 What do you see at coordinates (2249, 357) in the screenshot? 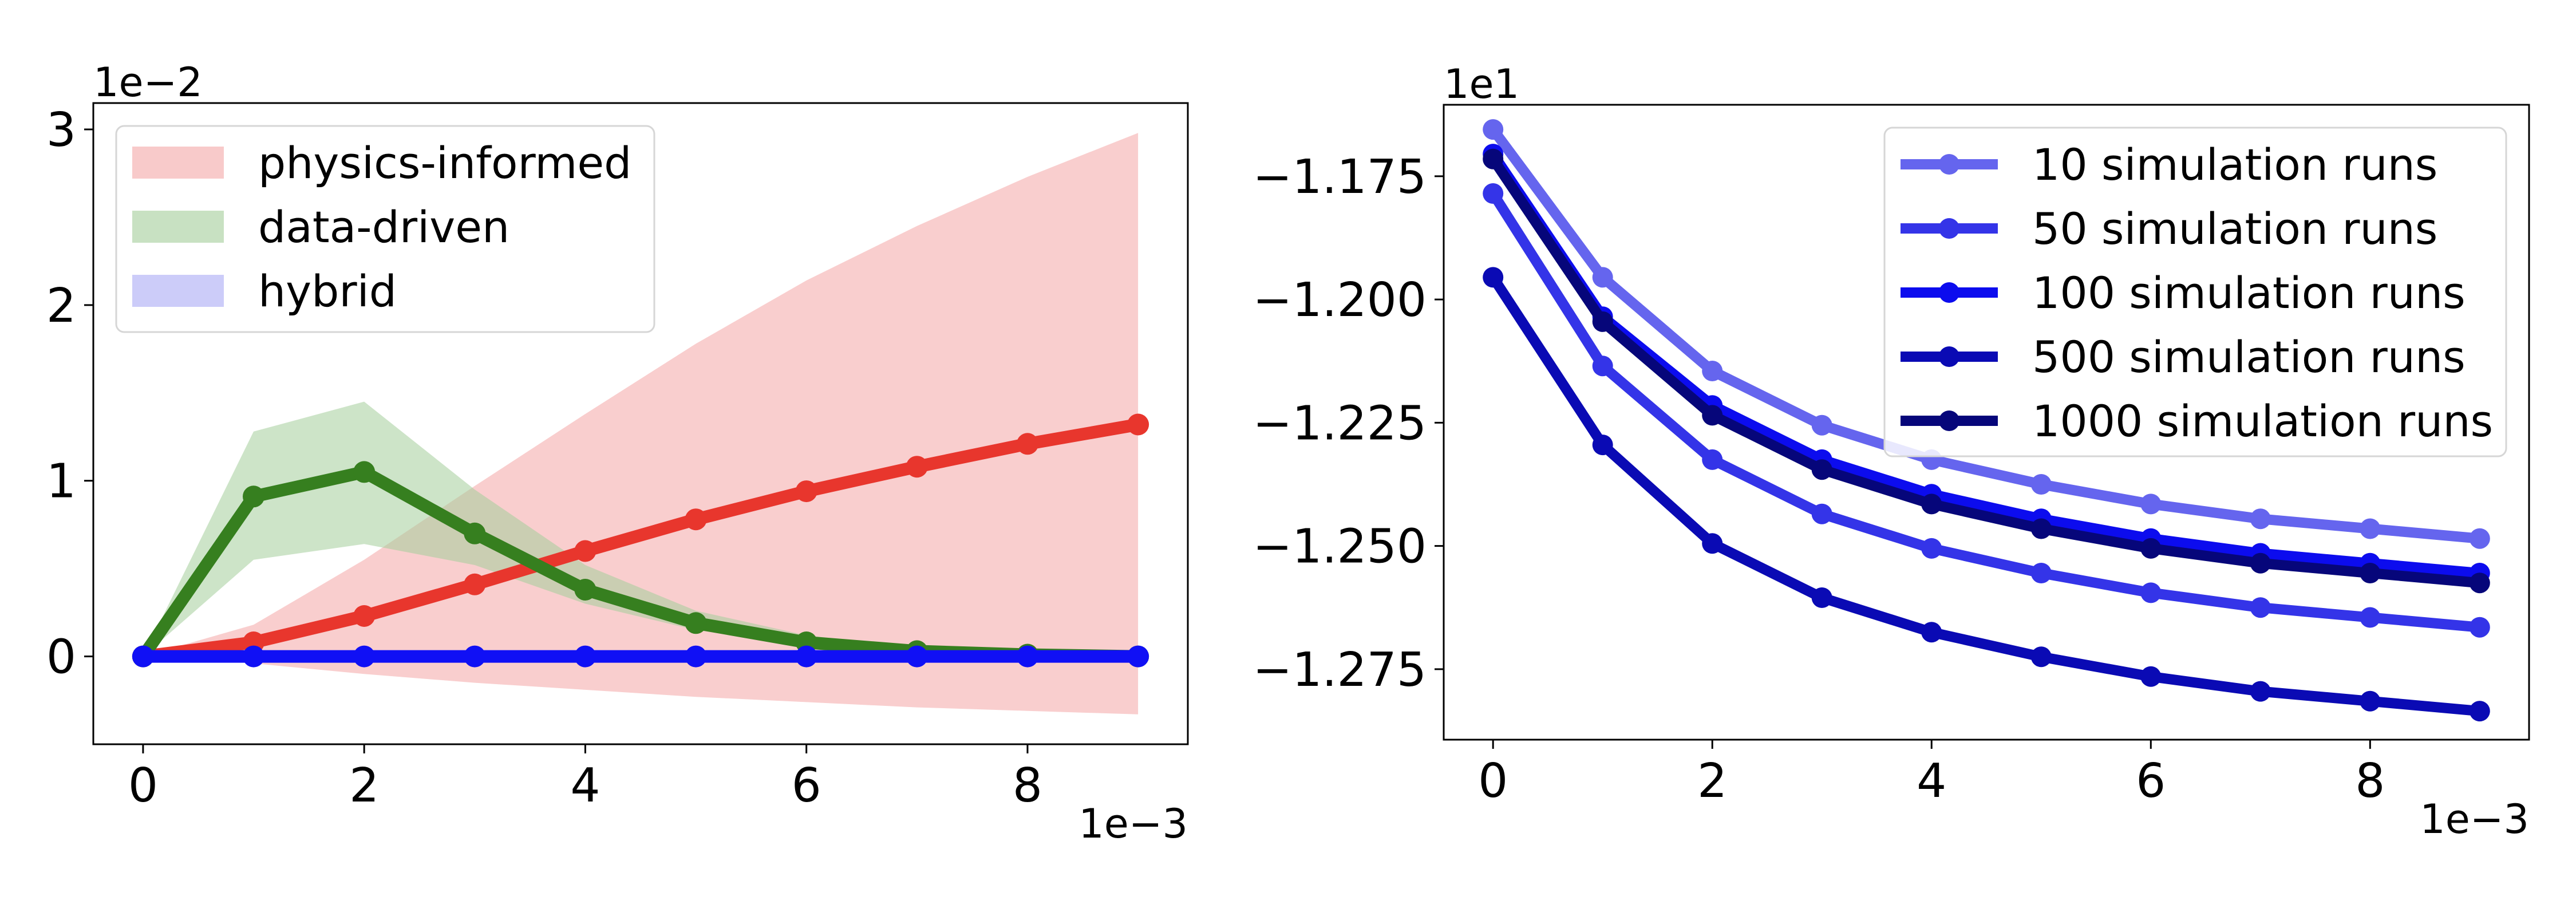
I see `legend-label: 500 simulation runs` at bounding box center [2249, 357].